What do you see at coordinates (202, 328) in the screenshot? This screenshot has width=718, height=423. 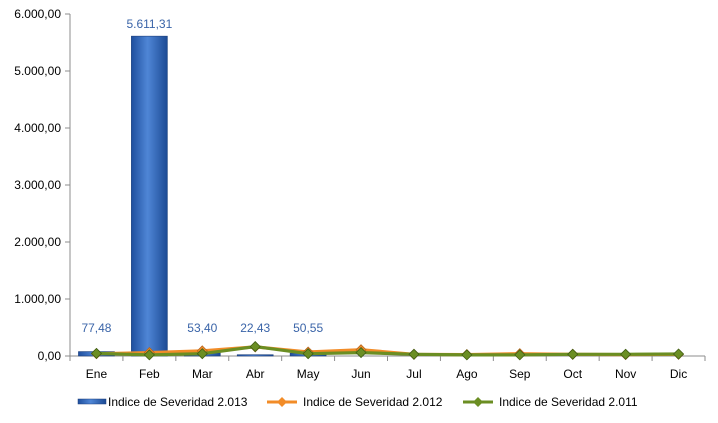 I see `bar-data-label: 53,40` at bounding box center [202, 328].